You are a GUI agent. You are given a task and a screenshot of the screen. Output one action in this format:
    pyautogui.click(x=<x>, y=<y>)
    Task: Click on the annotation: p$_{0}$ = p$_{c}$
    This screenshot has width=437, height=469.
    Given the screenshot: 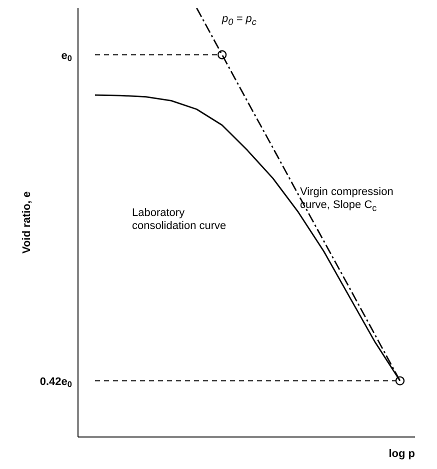 What is the action you would take?
    pyautogui.click(x=240, y=21)
    